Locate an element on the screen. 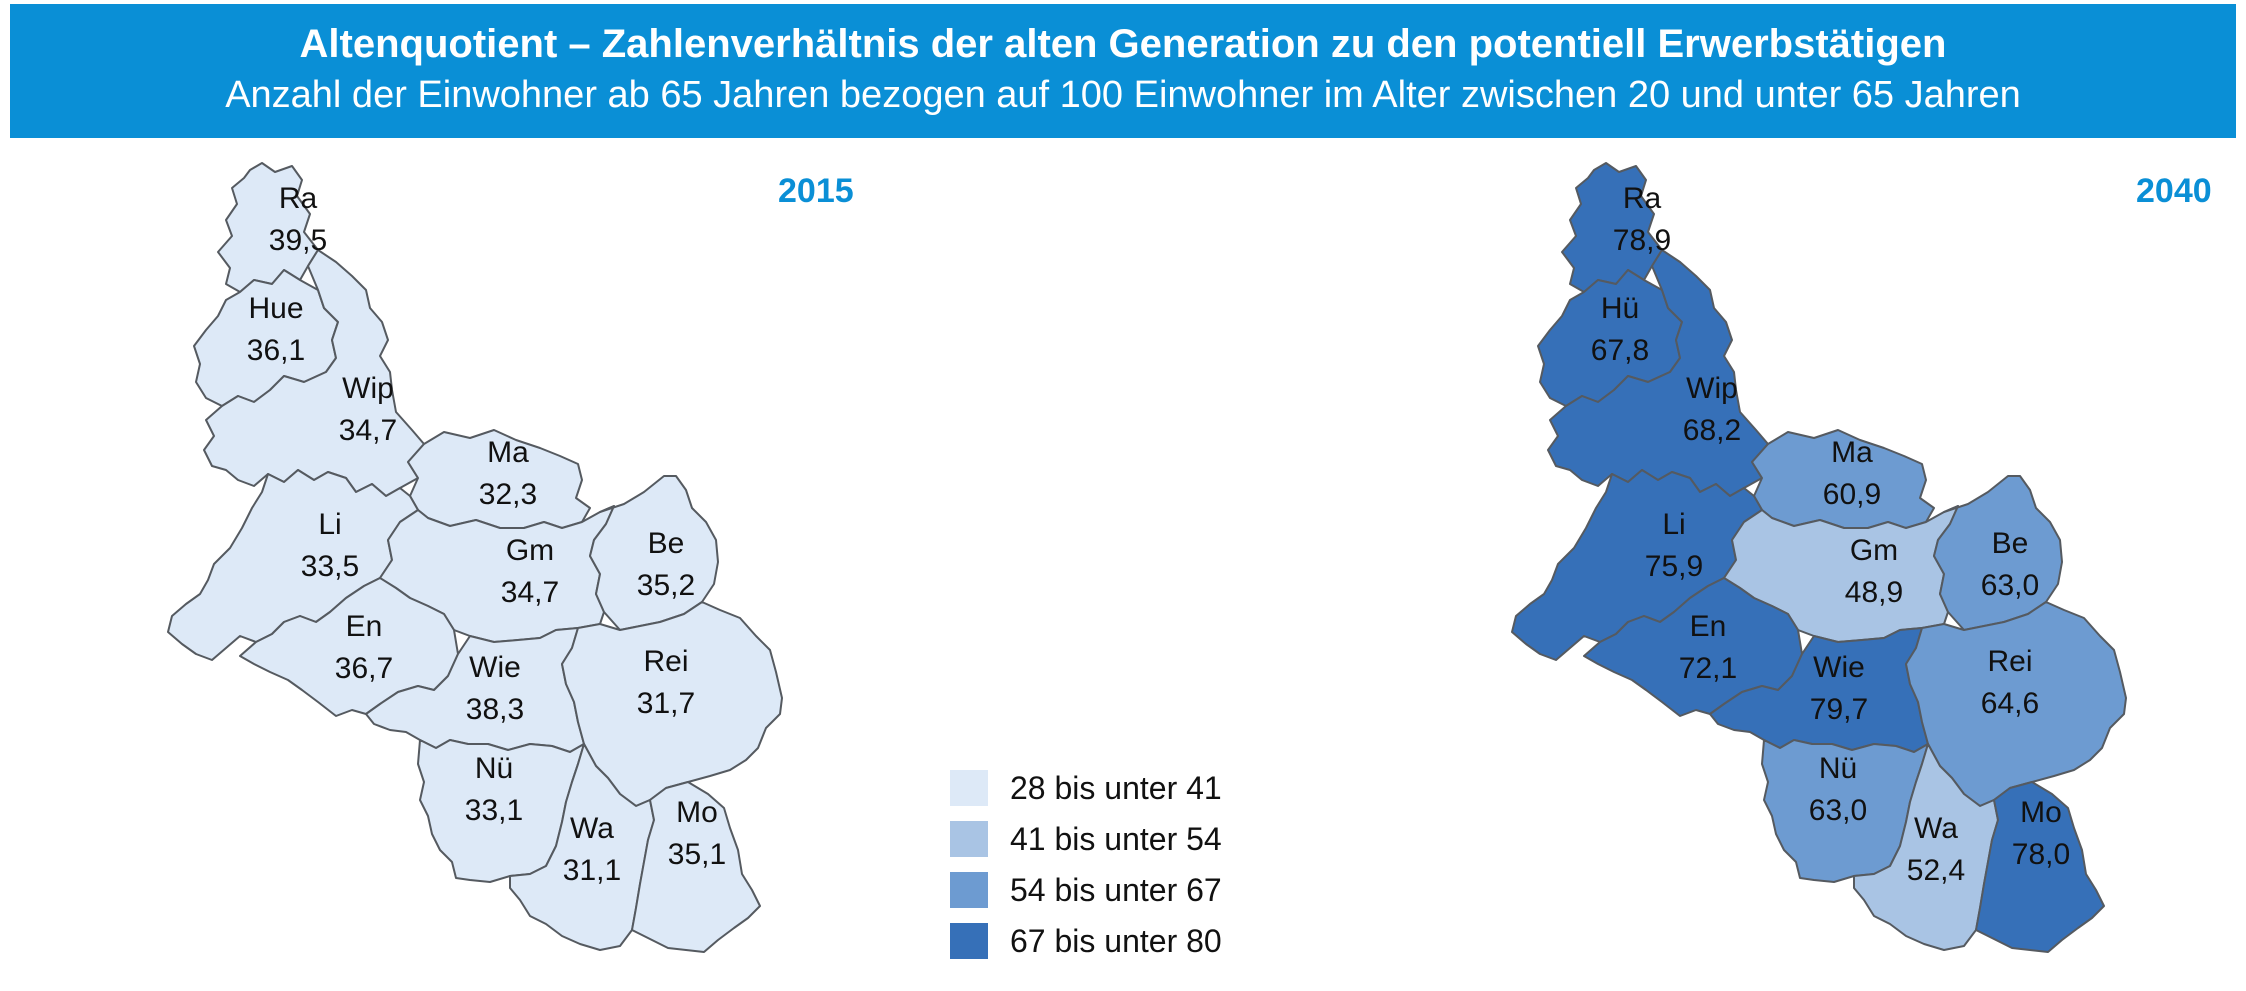 This screenshot has width=2246, height=991. district-abbr-be-2040: Be is located at coordinates (2010, 543).